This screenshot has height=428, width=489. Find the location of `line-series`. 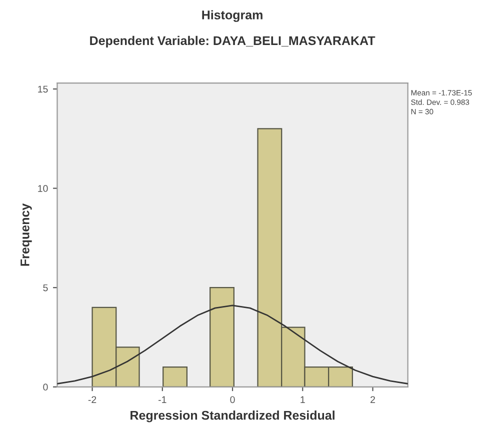

line-series is located at coordinates (232, 344).